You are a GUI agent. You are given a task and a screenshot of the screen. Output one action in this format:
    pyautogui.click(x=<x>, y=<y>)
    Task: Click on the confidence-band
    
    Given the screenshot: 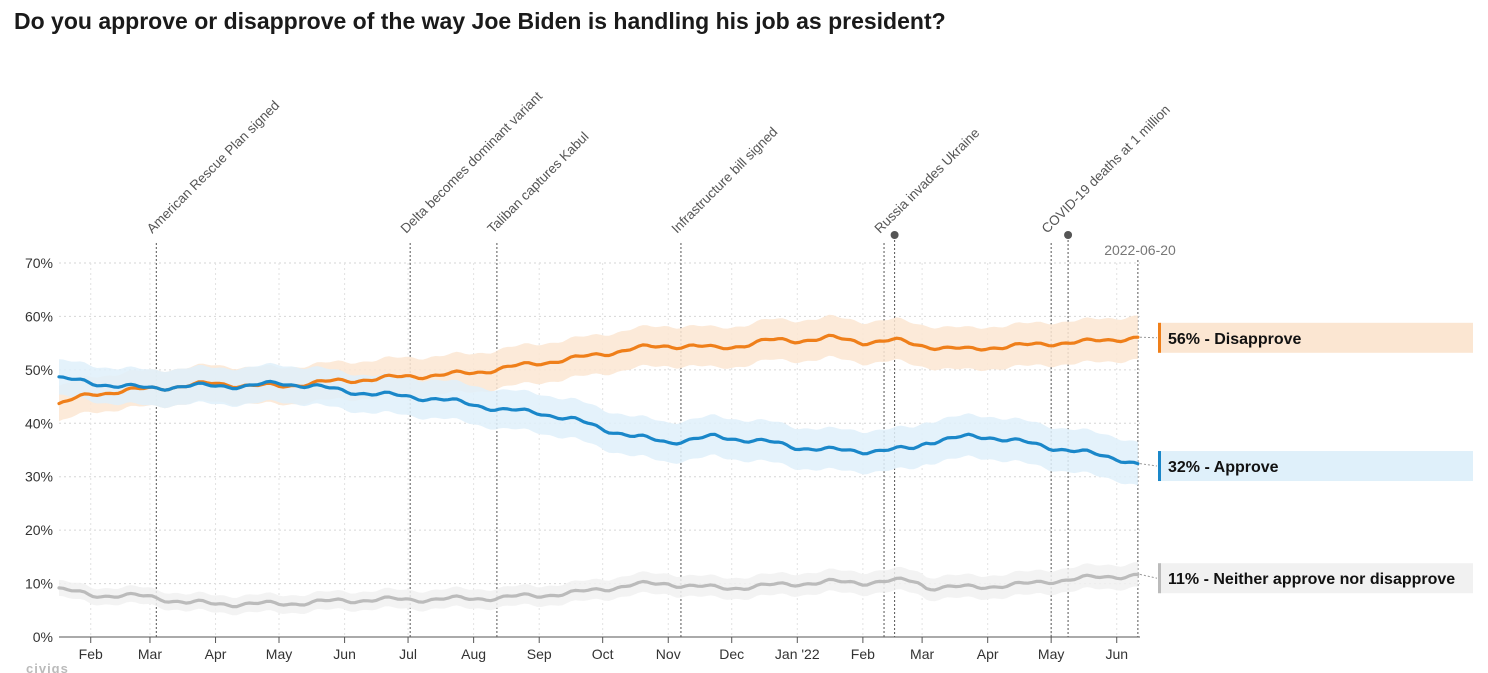 What is the action you would take?
    pyautogui.click(x=598, y=422)
    